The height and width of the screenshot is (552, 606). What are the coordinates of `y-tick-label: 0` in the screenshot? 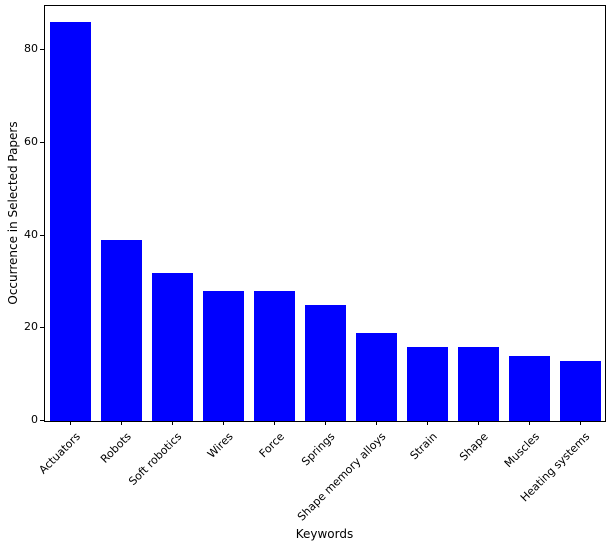 It's located at (34, 419).